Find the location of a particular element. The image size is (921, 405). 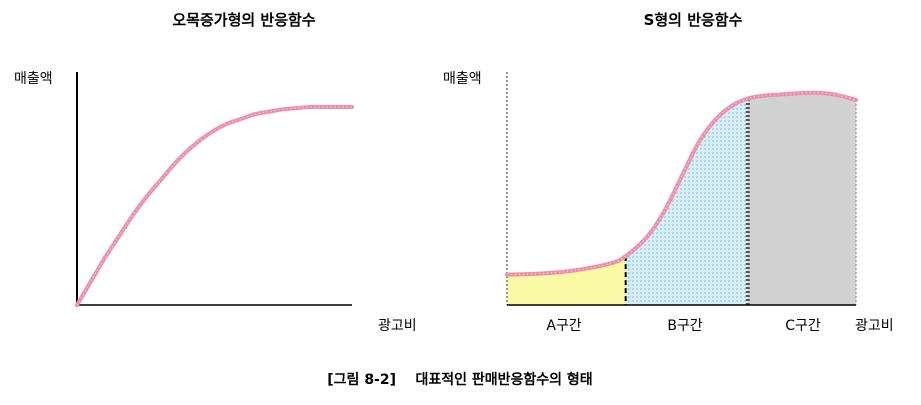

zone-c-fill is located at coordinates (801, 199).